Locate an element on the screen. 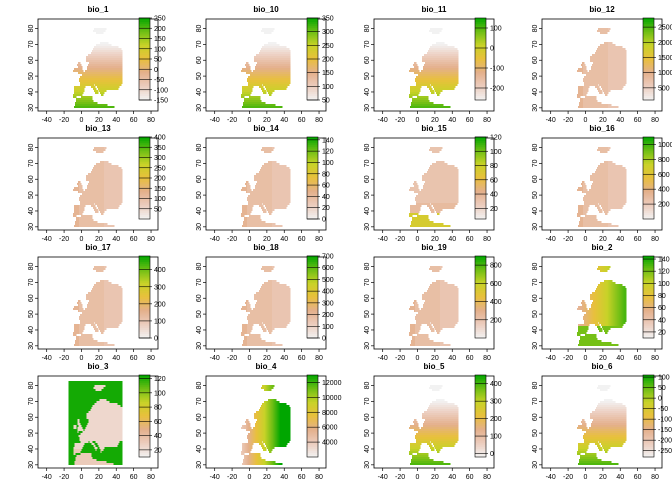 The image size is (672, 485). legend-tick-label: -150 is located at coordinates (161, 101).